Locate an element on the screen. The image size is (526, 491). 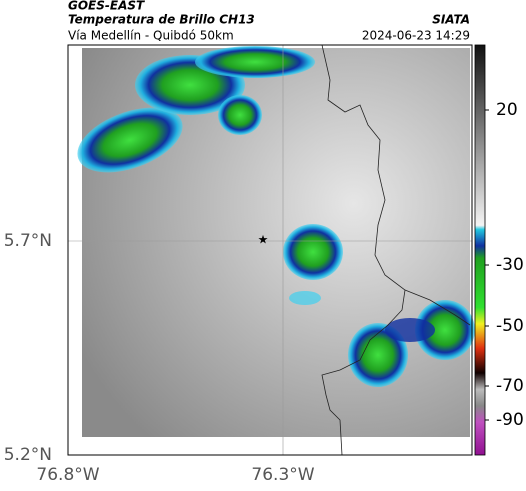
lon-label: 76.3°W is located at coordinates (282, 475).